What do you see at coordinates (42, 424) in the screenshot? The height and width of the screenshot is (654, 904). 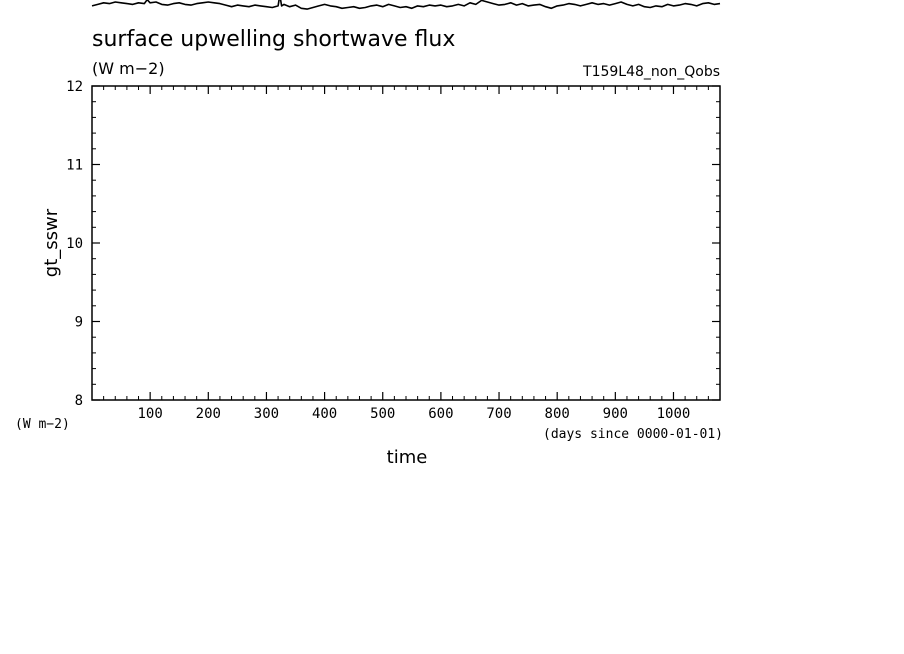 I see `y-axis-units: (W m−2)` at bounding box center [42, 424].